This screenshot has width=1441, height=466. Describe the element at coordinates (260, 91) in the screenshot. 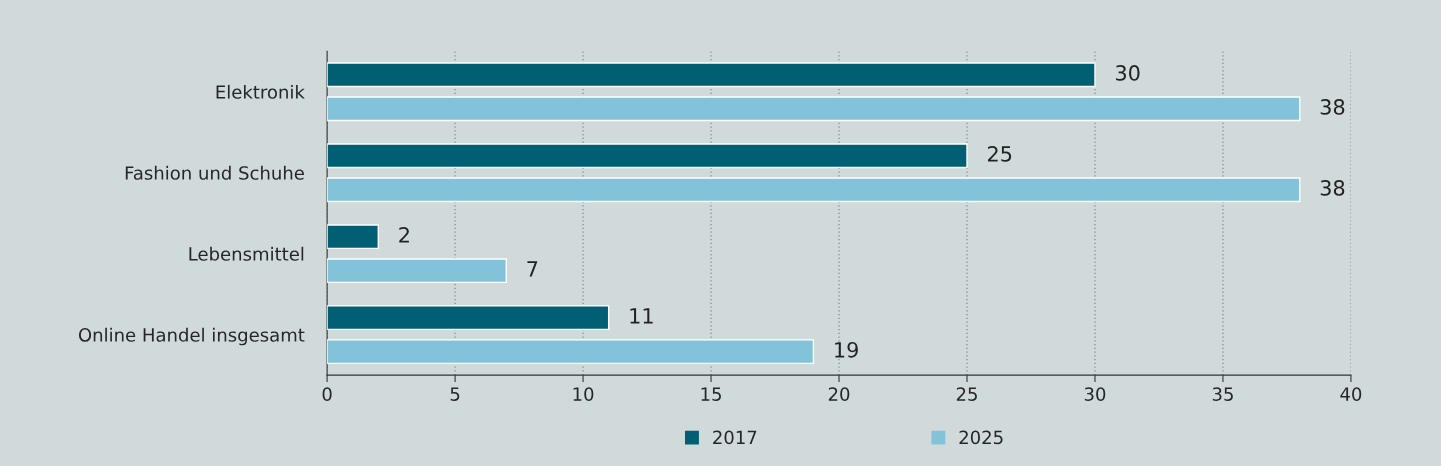

I see `y-tick-label: Elektronik` at that location.